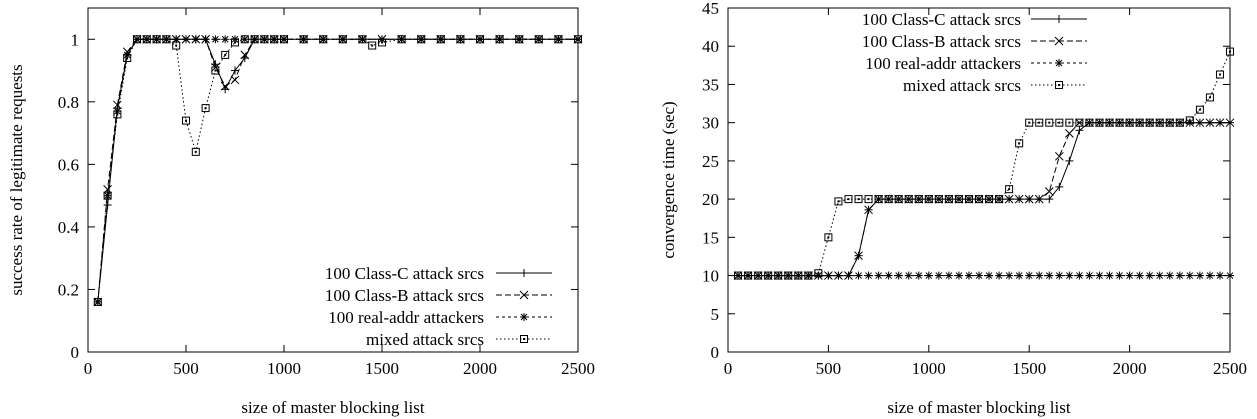 The width and height of the screenshot is (1257, 419). Describe the element at coordinates (16, 179) in the screenshot. I see `y-axis-label: success rate of legitimate requests` at that location.